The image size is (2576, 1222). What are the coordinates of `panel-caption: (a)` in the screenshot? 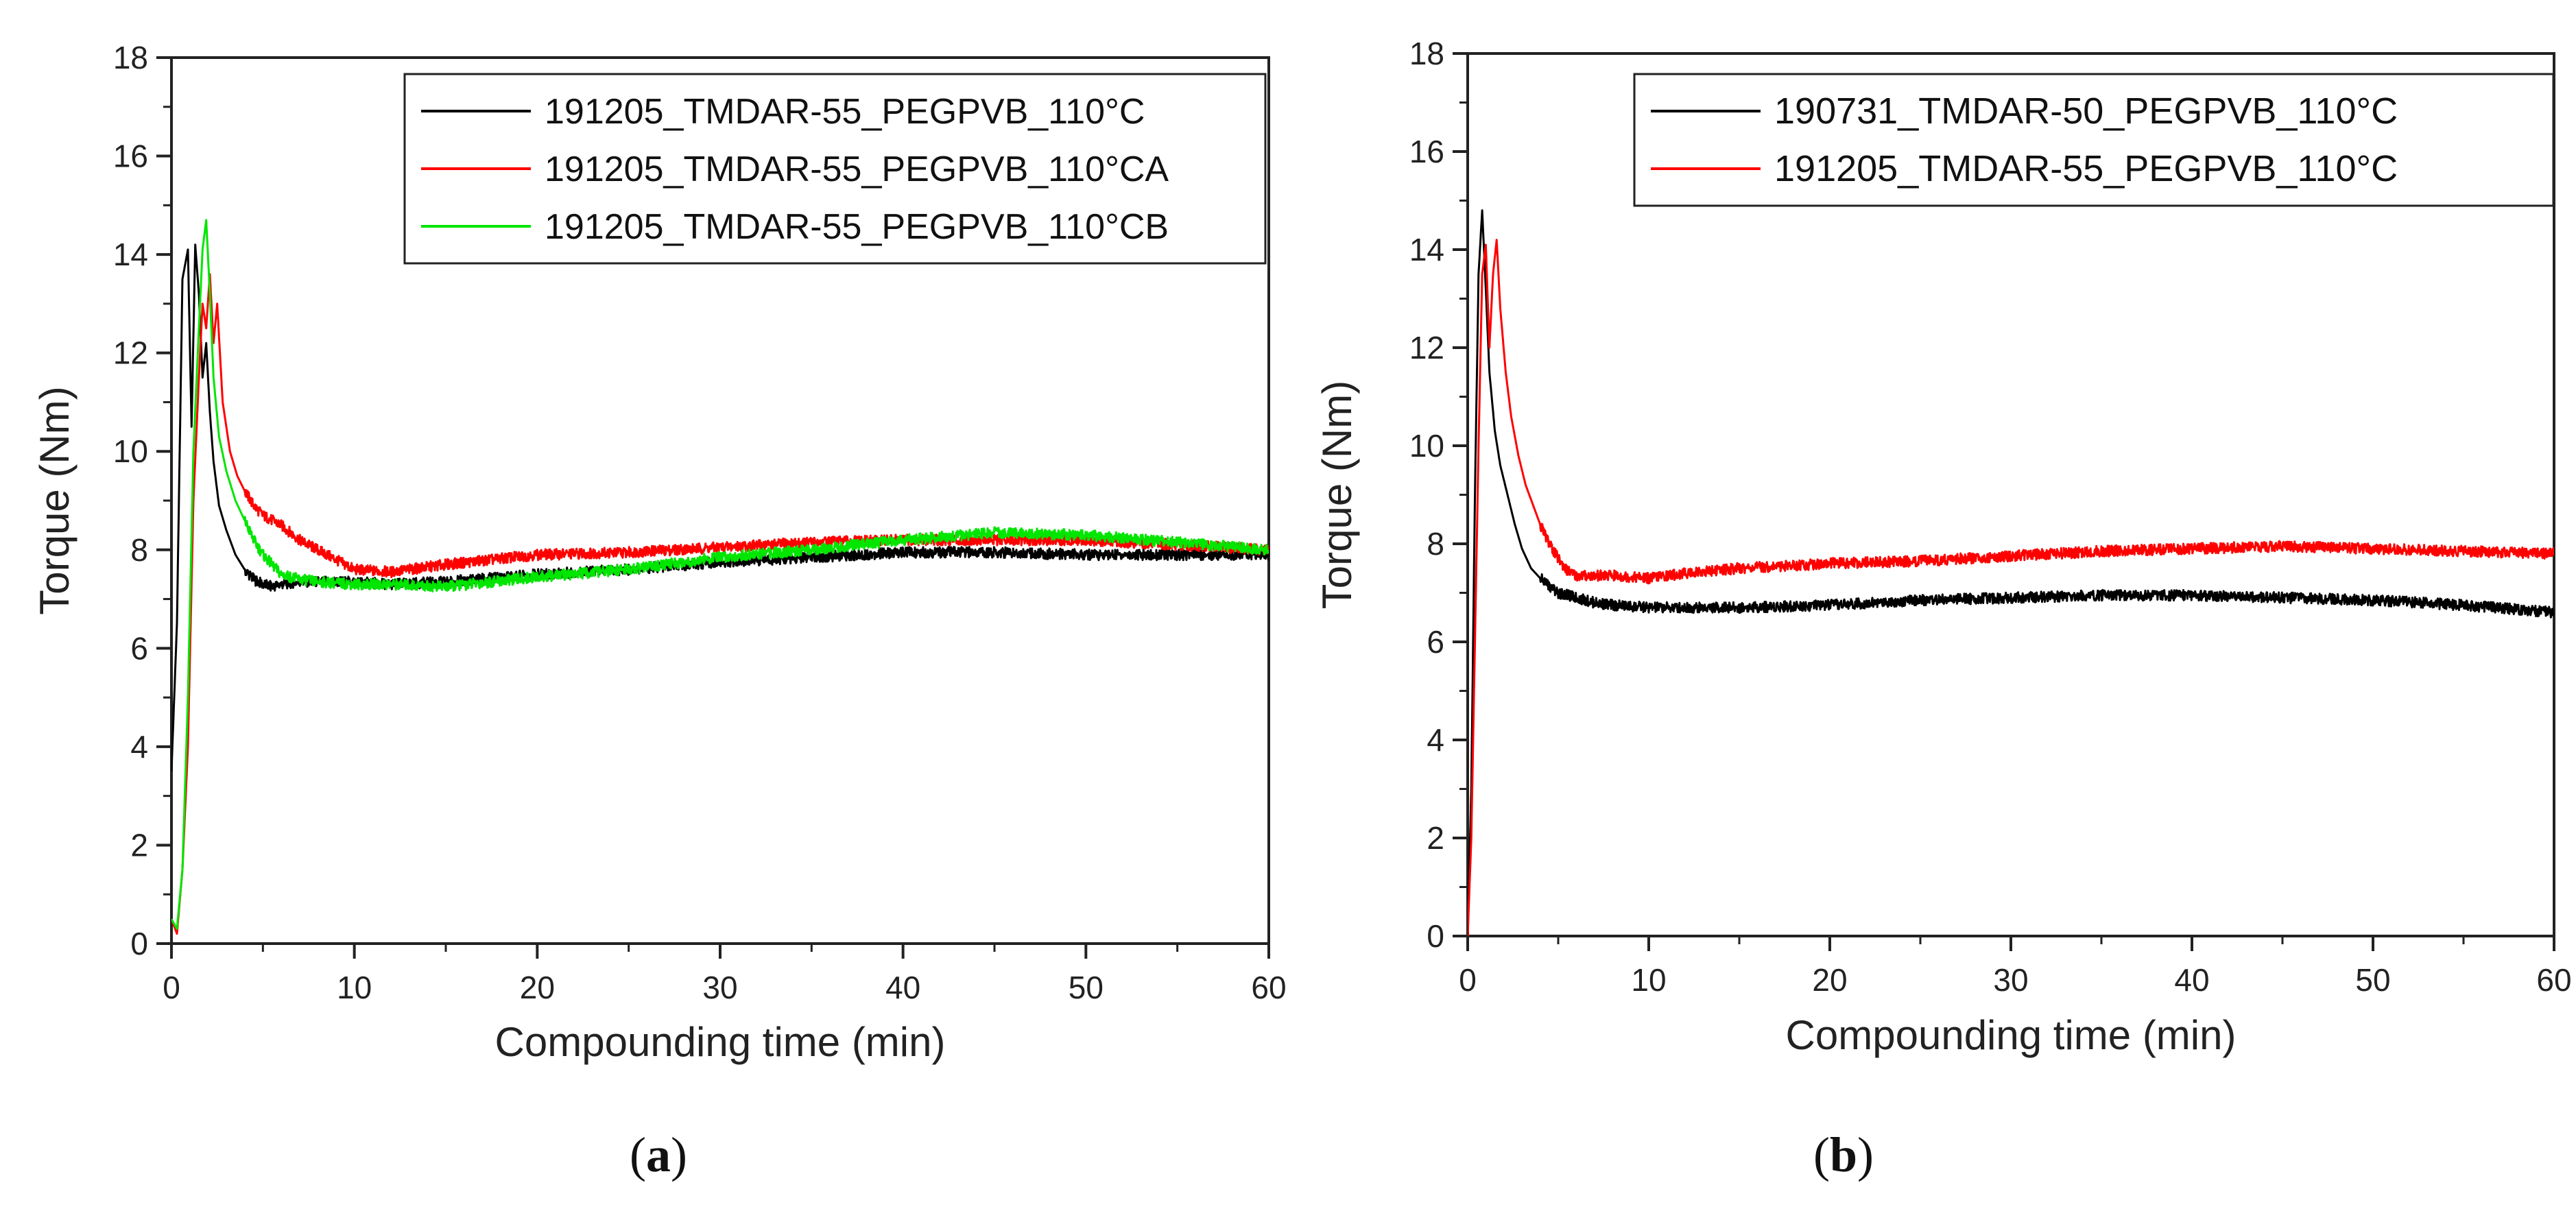 It's located at (658, 1154).